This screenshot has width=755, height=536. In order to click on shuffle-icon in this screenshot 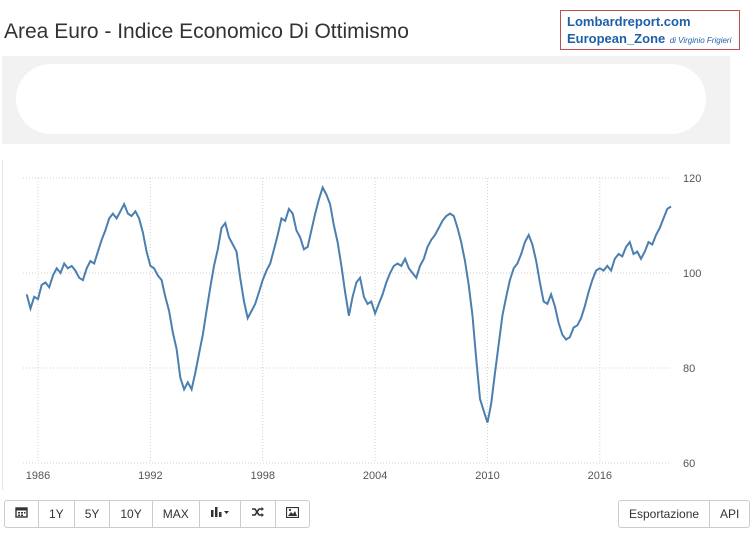, I will do `click(258, 514)`.